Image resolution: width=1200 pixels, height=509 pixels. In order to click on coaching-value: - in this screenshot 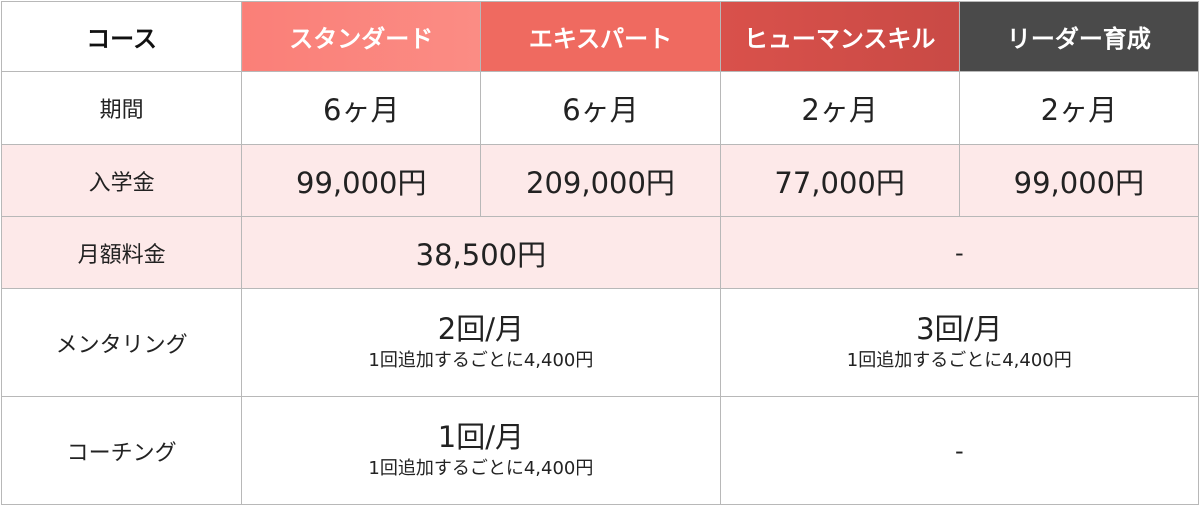, I will do `click(959, 450)`.